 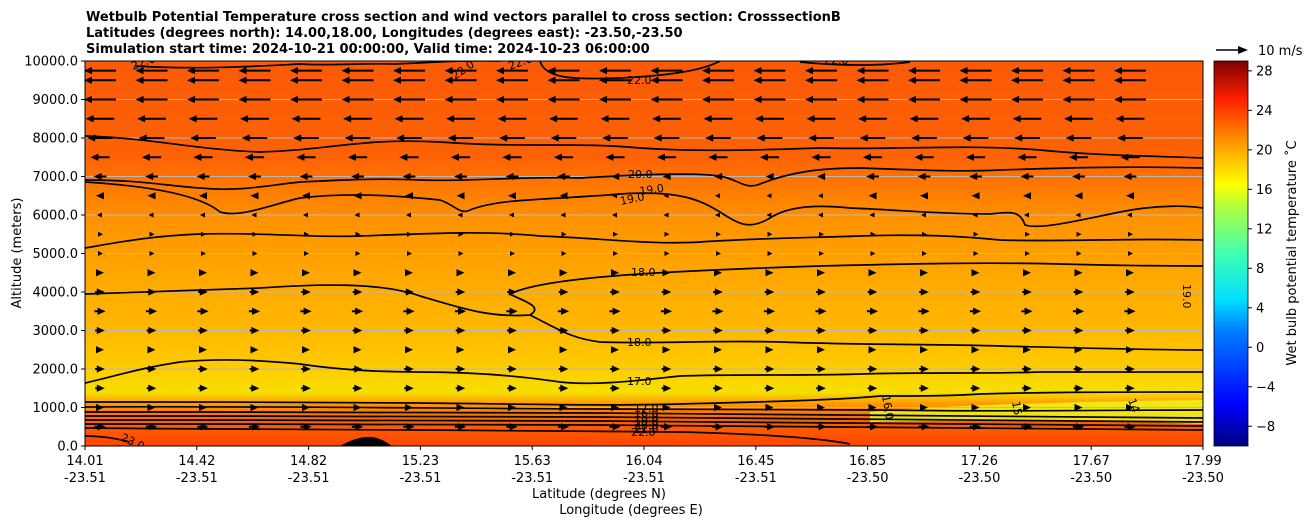 I want to click on contour-22-low, so click(x=468, y=436).